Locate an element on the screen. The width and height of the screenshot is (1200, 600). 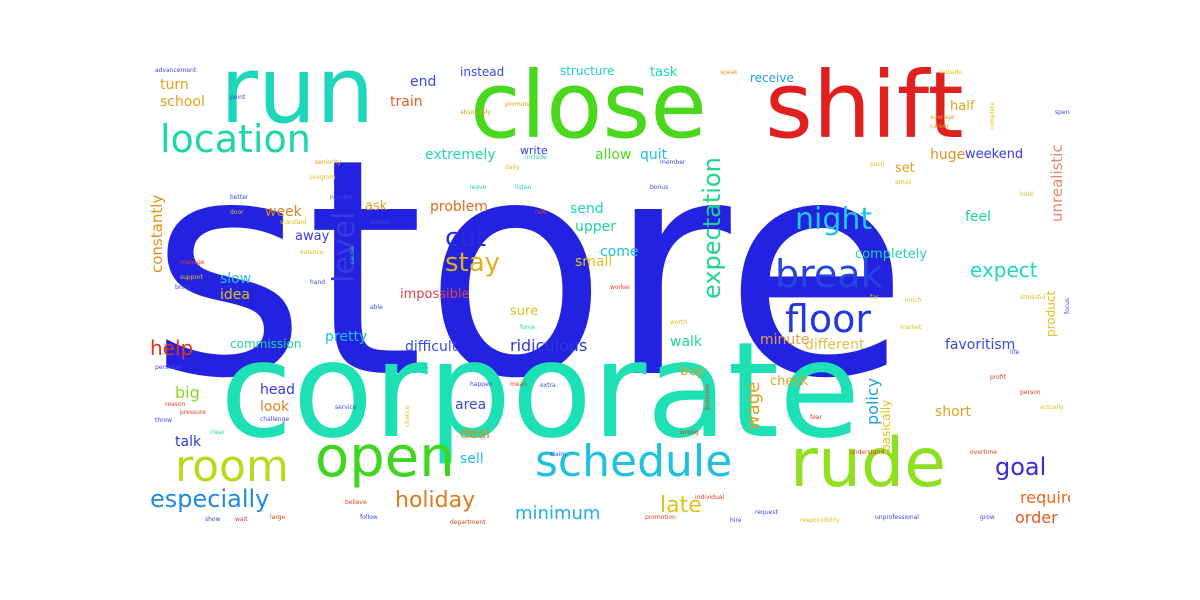
cloud-word-ridiculous: ridiculous is located at coordinates (549, 345).